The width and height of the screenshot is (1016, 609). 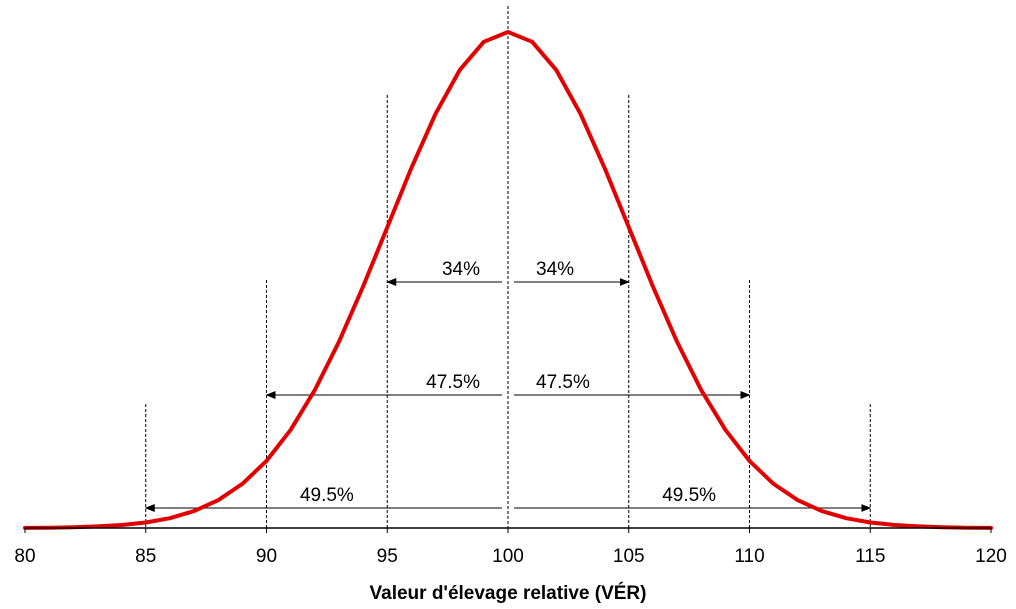 I want to click on x-axis: 80 85 90 95 100 105 110 115 120, so click(x=510, y=547).